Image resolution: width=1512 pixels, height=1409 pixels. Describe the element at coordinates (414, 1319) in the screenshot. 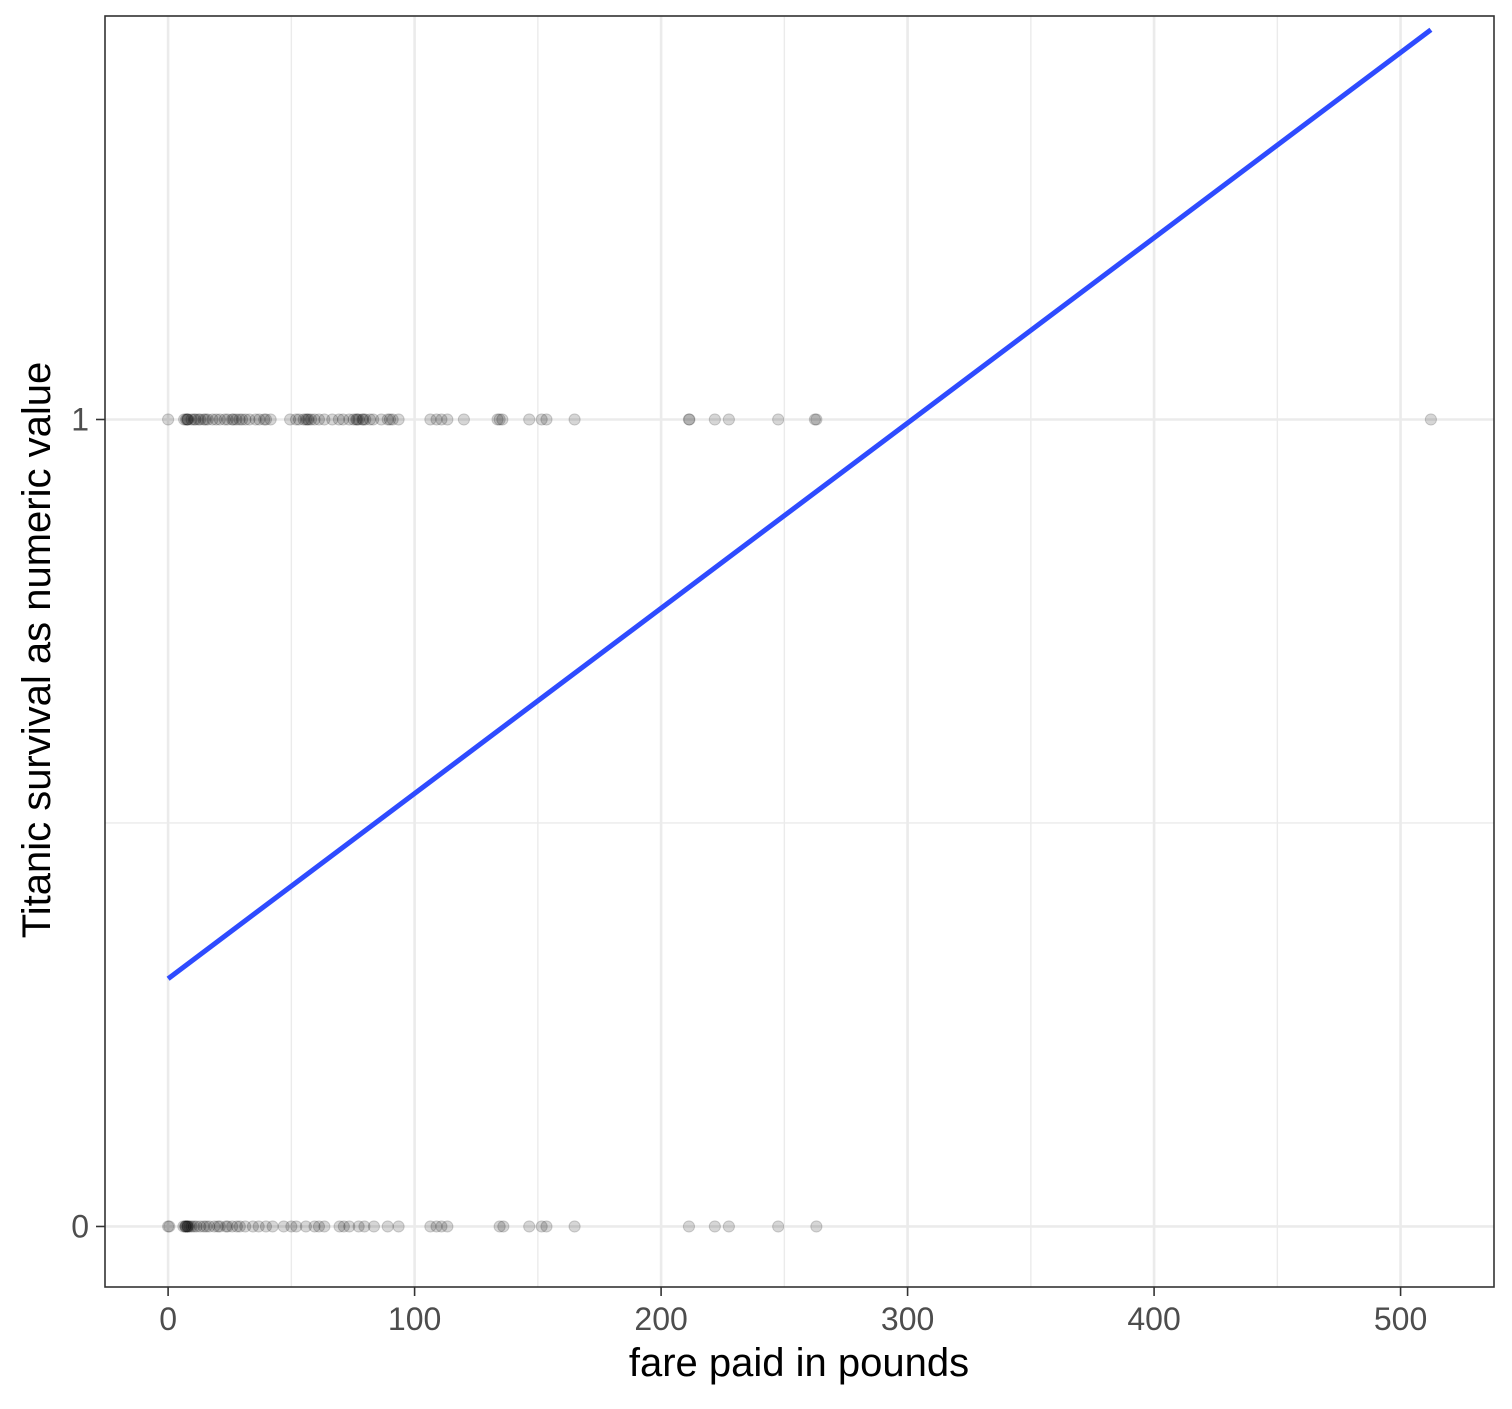

I see `x-tick-label: 100` at that location.